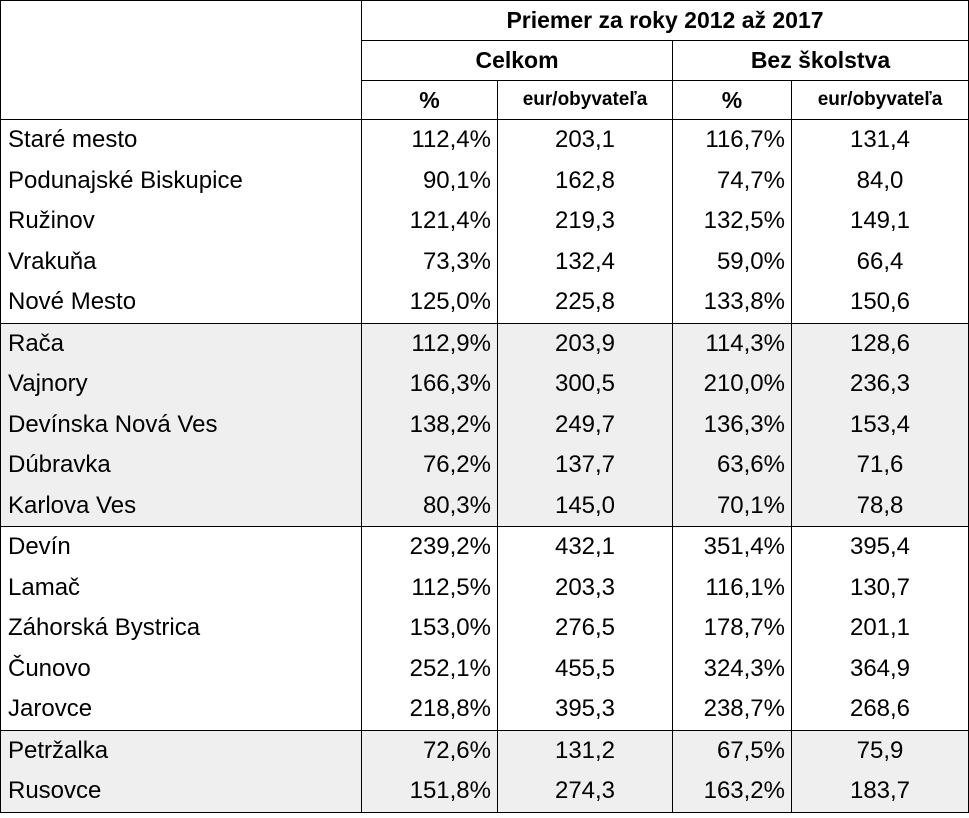  Describe the element at coordinates (880, 465) in the screenshot. I see `without-schools-eur-cell: 71,6` at that location.